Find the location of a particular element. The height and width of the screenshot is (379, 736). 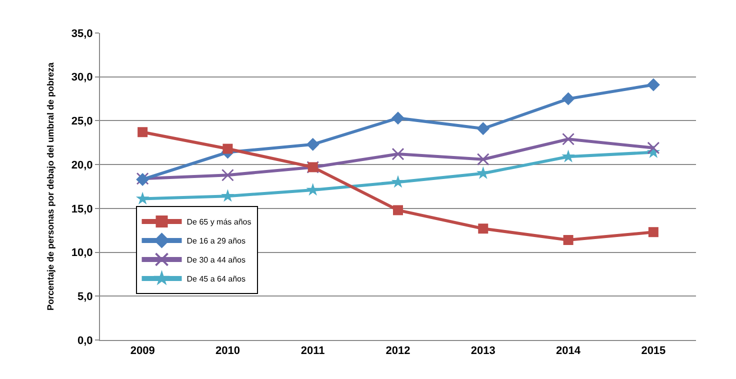

legend-label: De 45 a 64 años is located at coordinates (216, 279).